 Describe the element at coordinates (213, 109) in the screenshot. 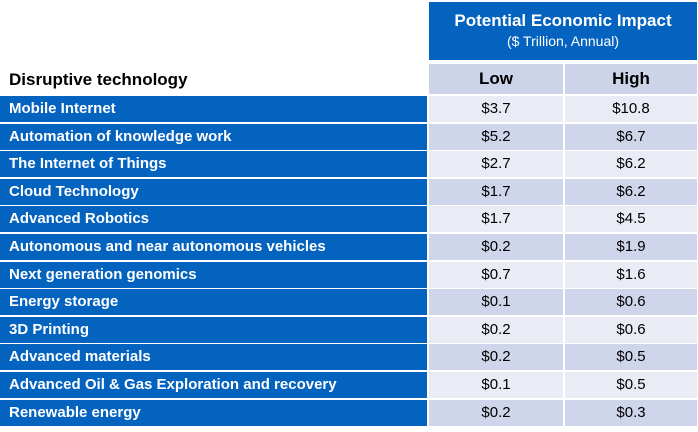

I see `technology-name: Mobile Internet` at that location.